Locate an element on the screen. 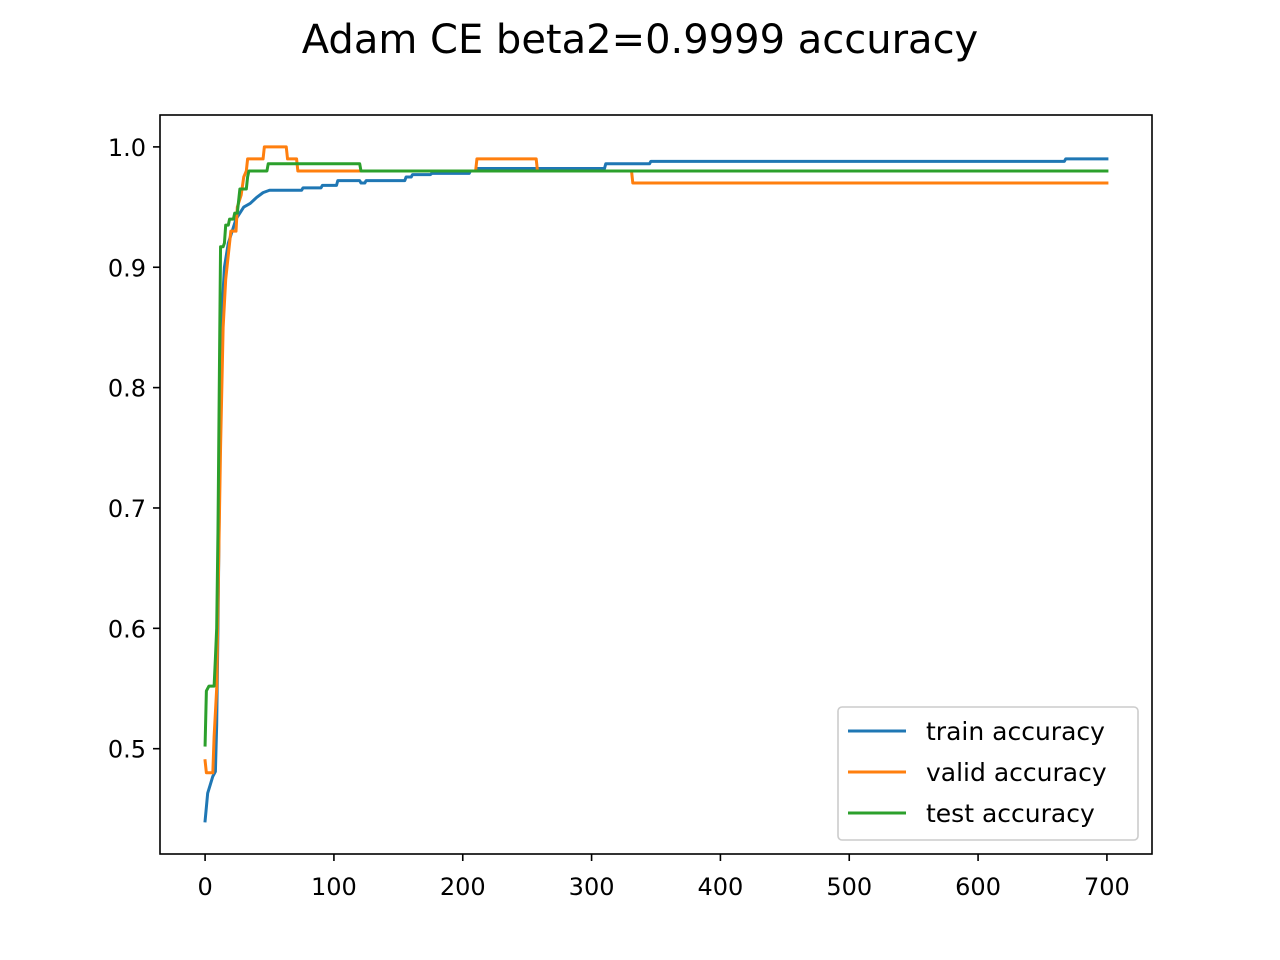  x-tick-label: 0 is located at coordinates (204, 887).